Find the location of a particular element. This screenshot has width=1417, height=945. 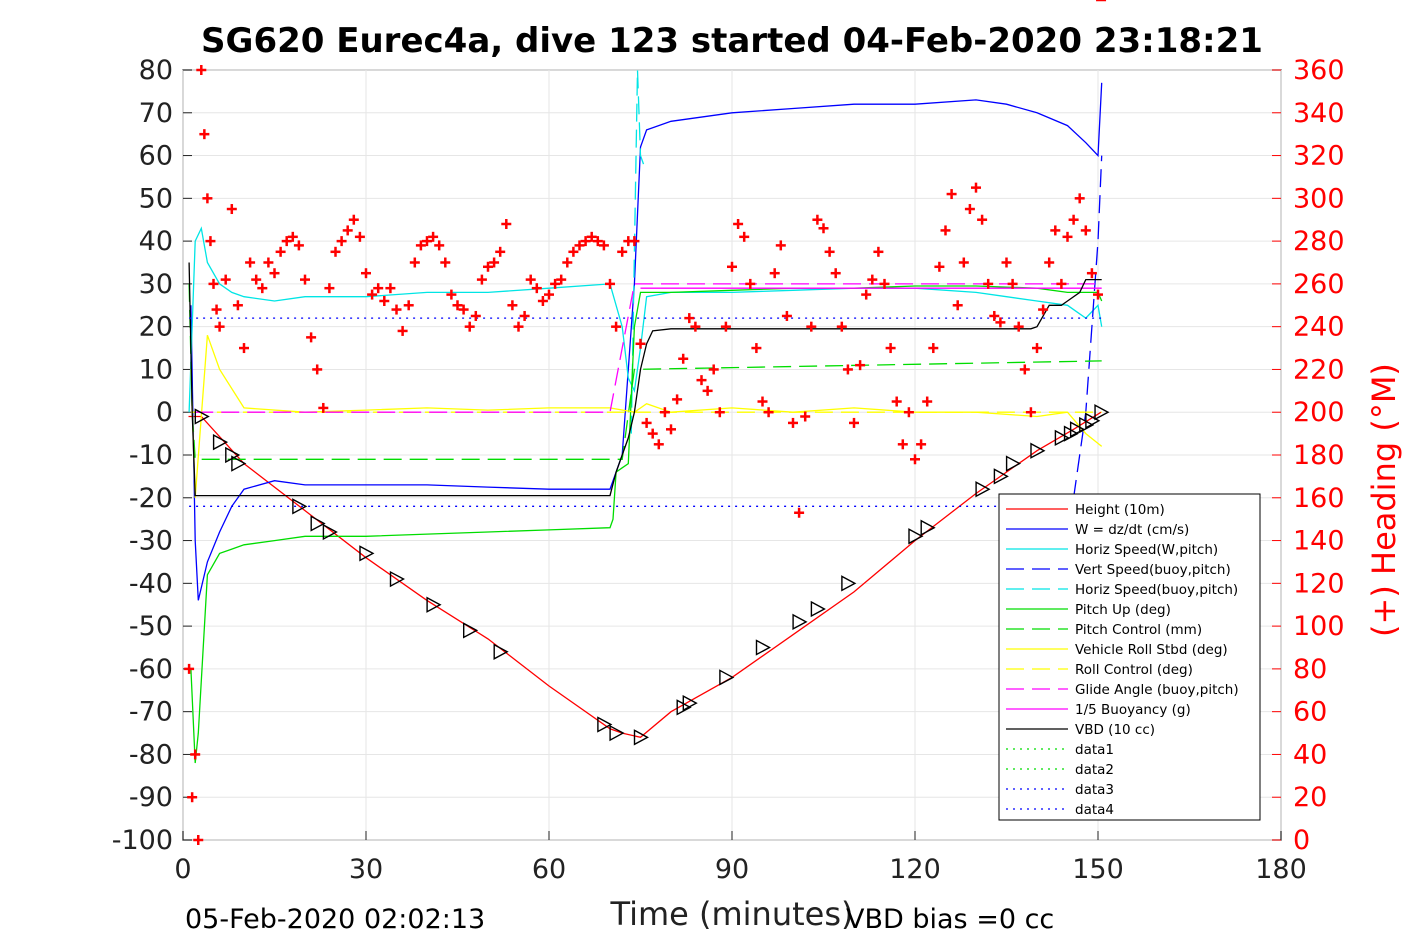

x-tick-label: 120 is located at coordinates (915, 869).